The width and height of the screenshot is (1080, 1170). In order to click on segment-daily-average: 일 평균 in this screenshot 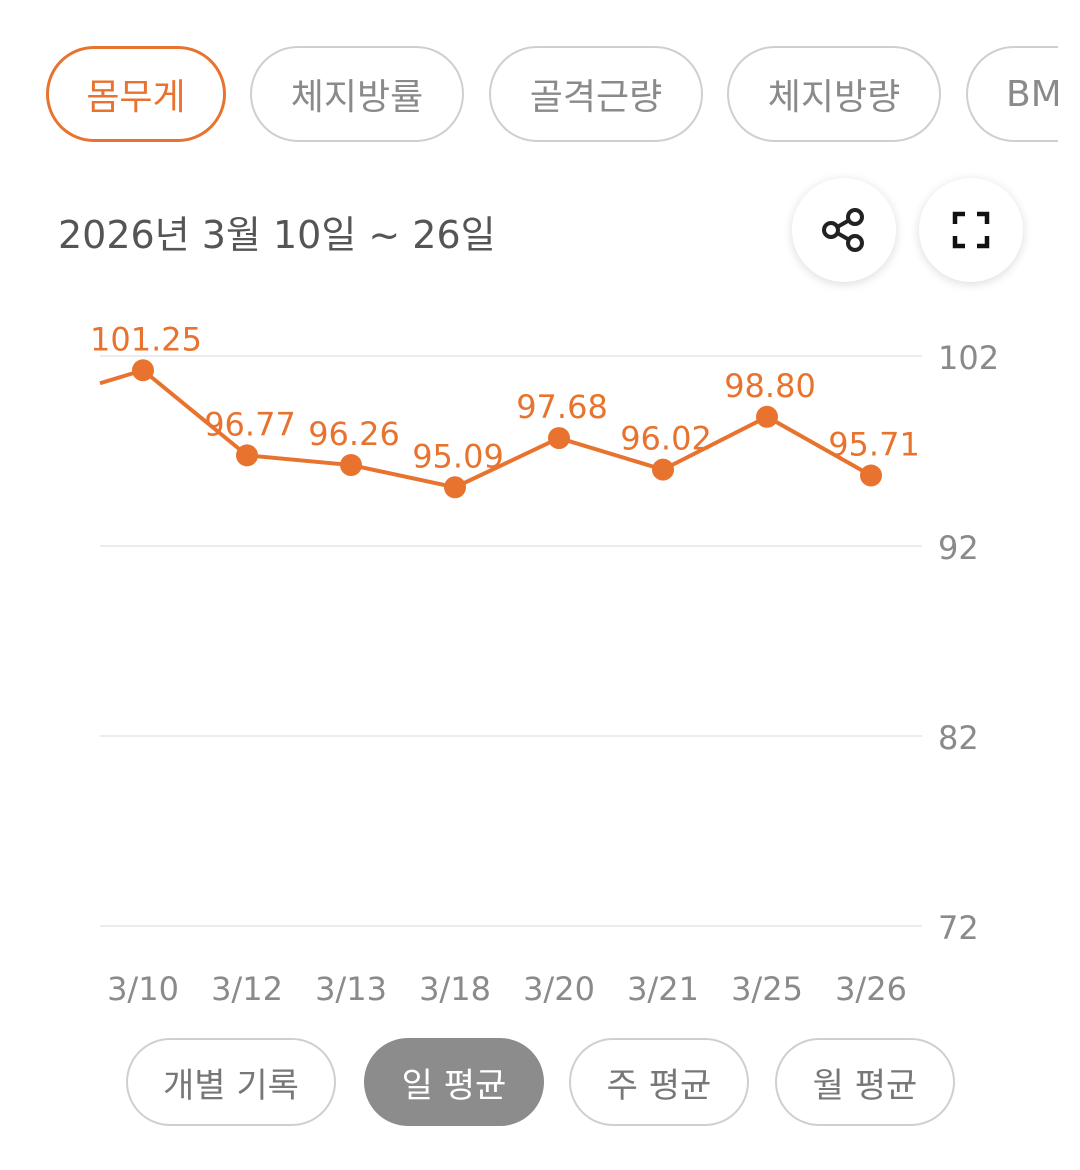, I will do `click(454, 1082)`.